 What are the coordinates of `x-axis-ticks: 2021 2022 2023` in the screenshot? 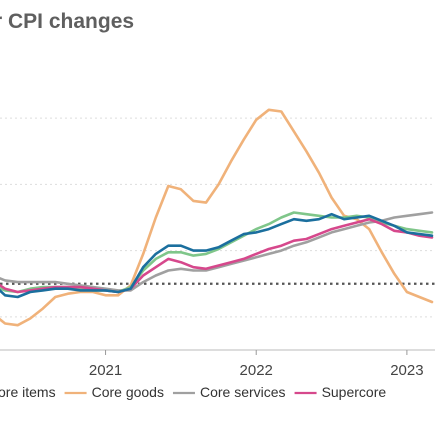 It's located at (256, 364).